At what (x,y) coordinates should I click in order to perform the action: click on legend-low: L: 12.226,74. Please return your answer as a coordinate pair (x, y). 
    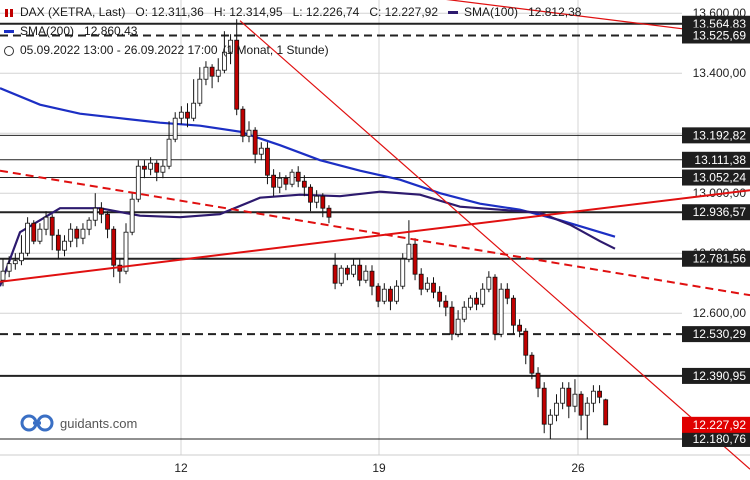
    Looking at the image, I should click on (326, 12).